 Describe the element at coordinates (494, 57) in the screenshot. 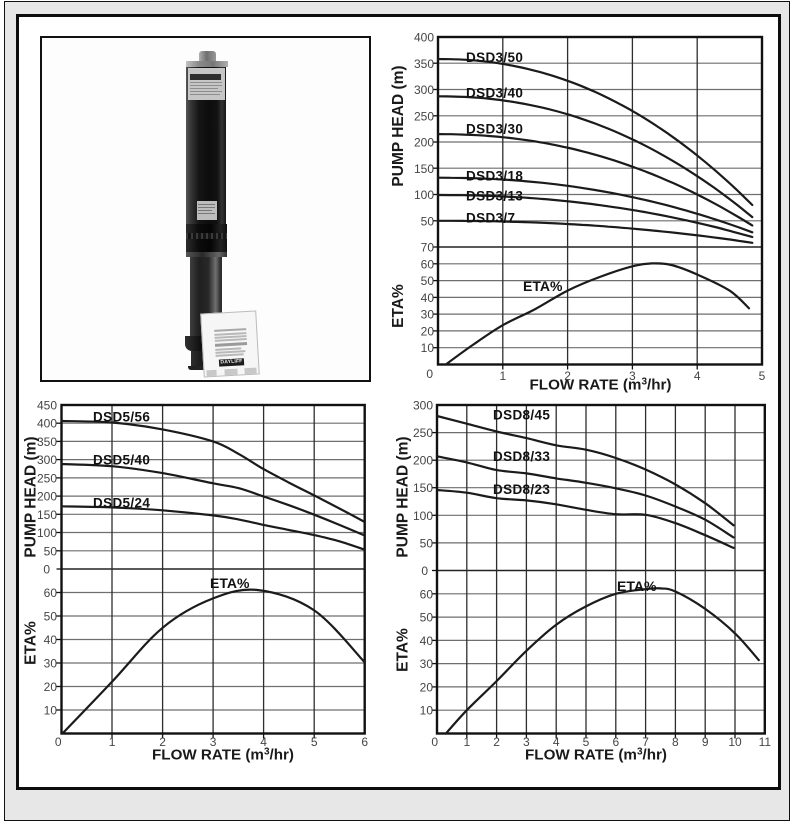

I see `svg-text: DSD3/50` at that location.